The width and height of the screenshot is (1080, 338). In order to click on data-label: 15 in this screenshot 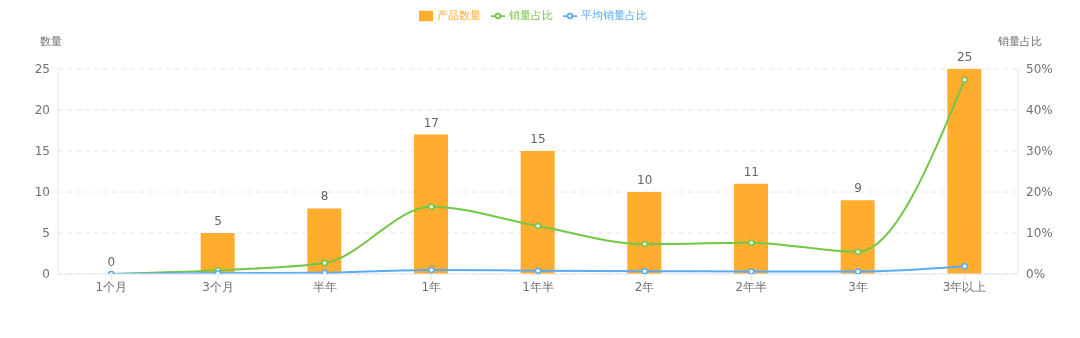, I will do `click(538, 139)`.